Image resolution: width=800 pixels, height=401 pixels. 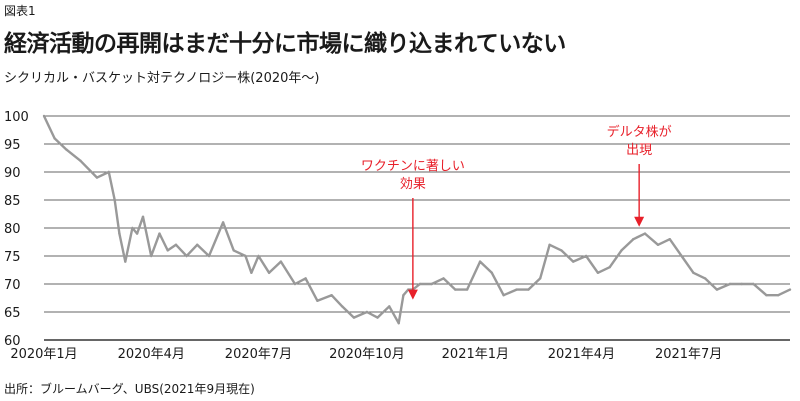 What do you see at coordinates (151, 354) in the screenshot?
I see `x-tick-label: 2020年4月` at bounding box center [151, 354].